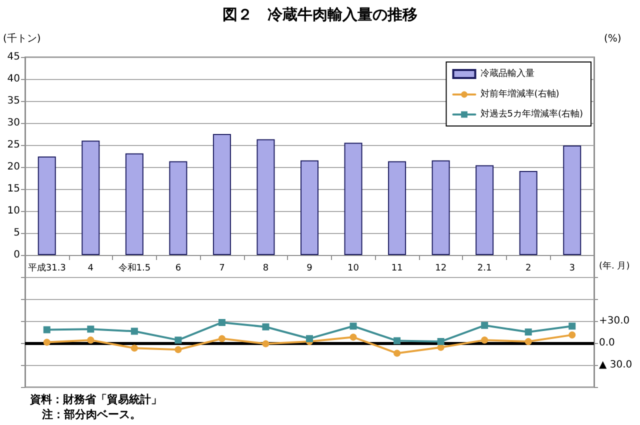 Image resolution: width=640 pixels, height=425 pixels. Describe the element at coordinates (614, 266) in the screenshot. I see `x-axis-title: (年. 月)` at that location.